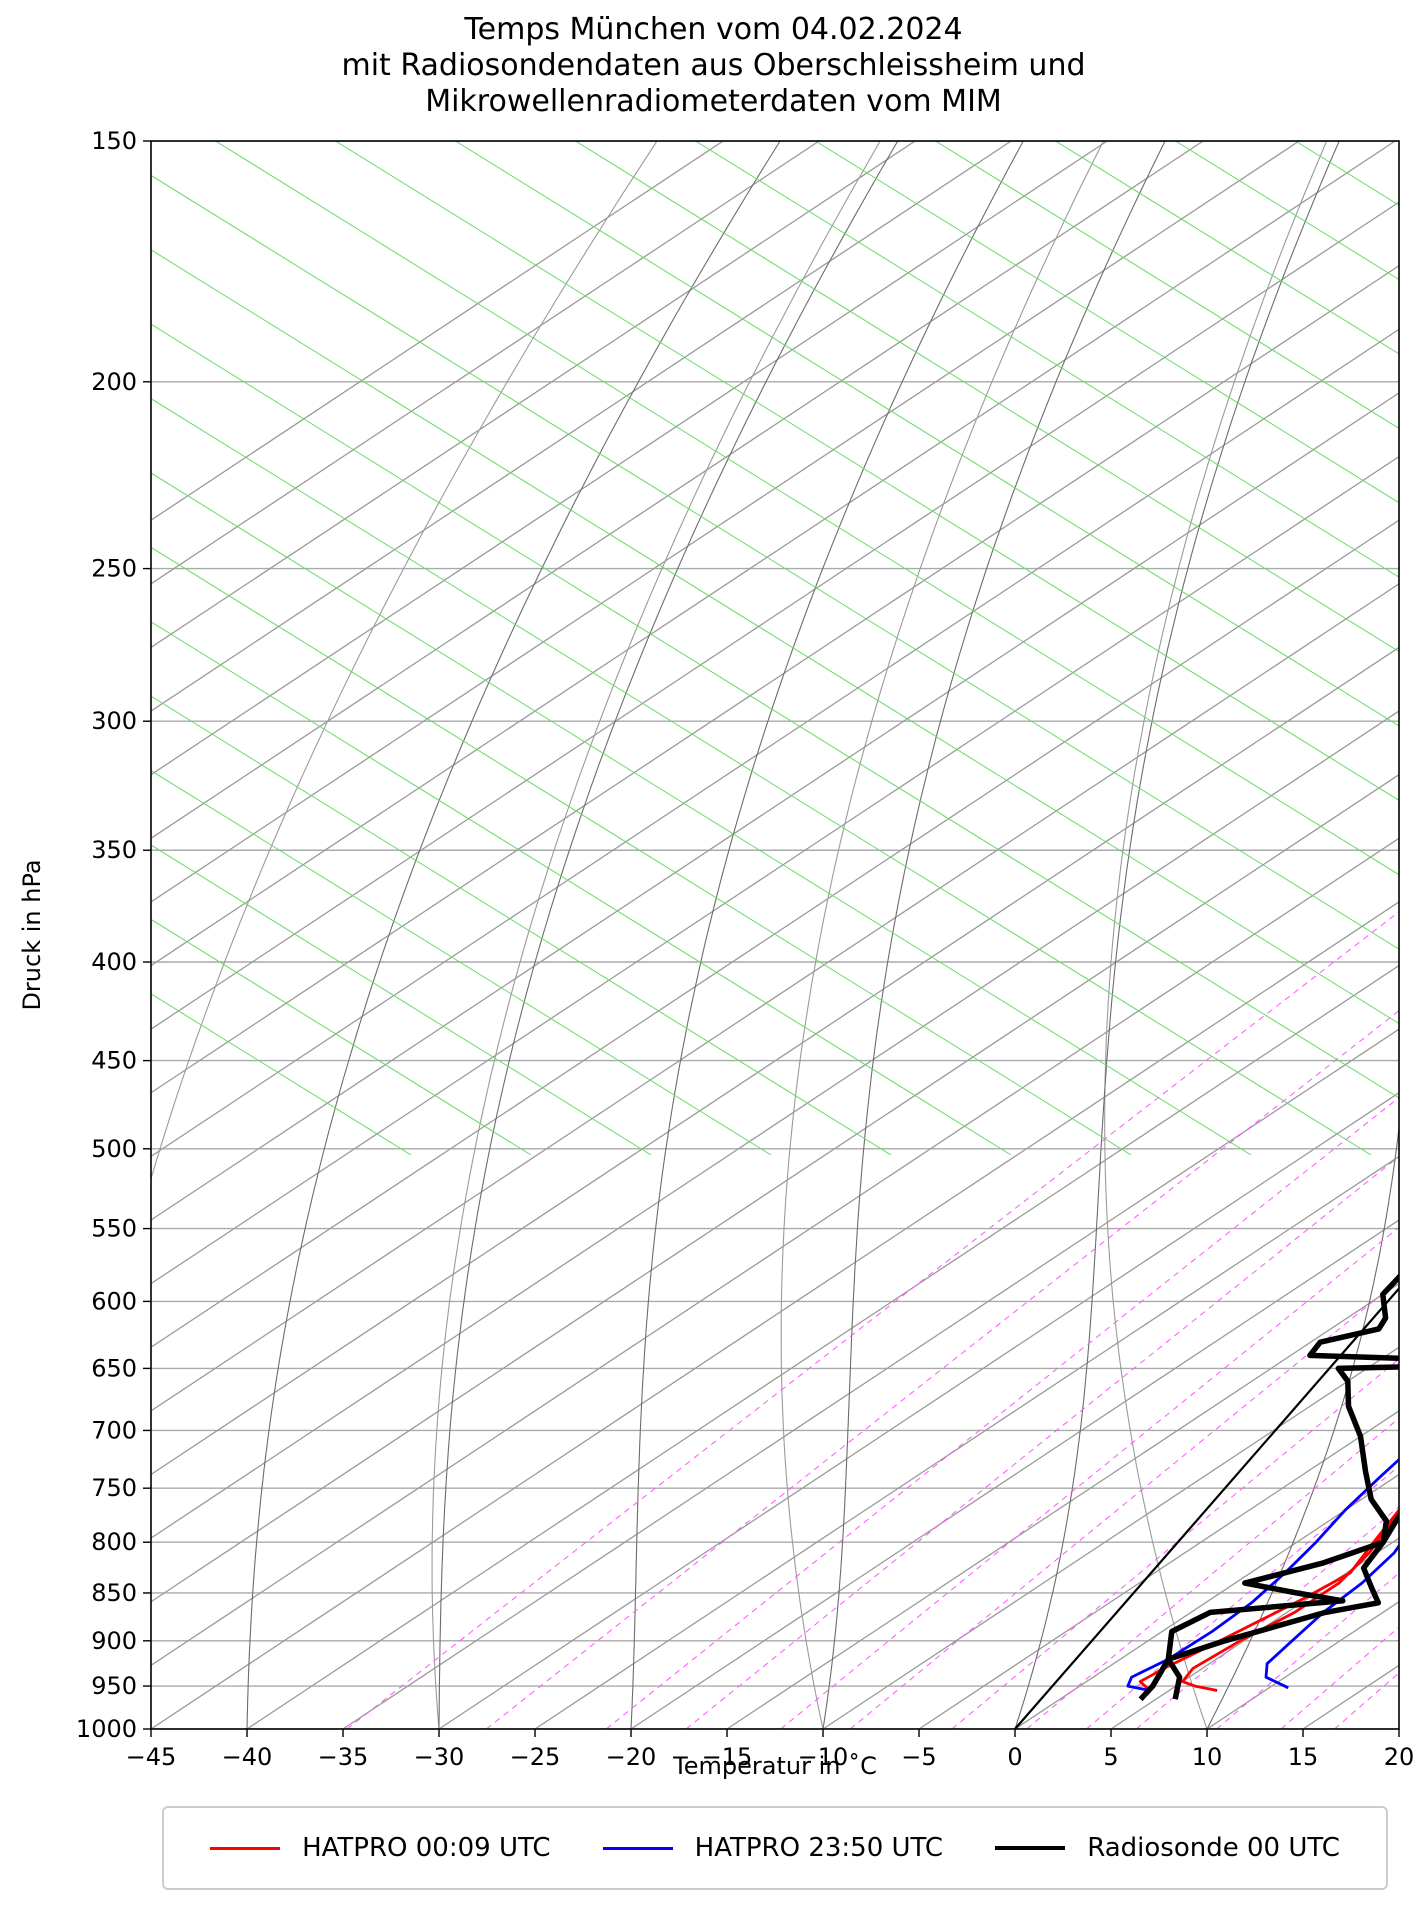  I want to click on chart-title-line-1: Temps München vom 04.02.2024, so click(713, 29).